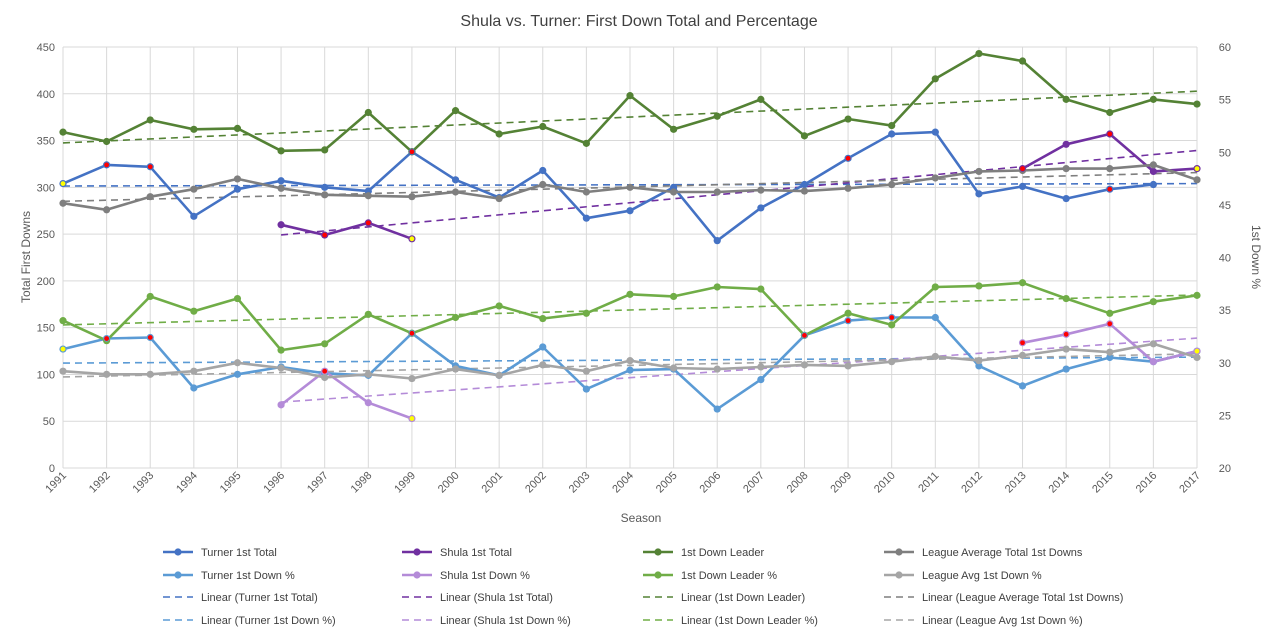 This screenshot has height=643, width=1278. What do you see at coordinates (729, 576) in the screenshot?
I see `legend-label: 1st Down Leader %` at bounding box center [729, 576].